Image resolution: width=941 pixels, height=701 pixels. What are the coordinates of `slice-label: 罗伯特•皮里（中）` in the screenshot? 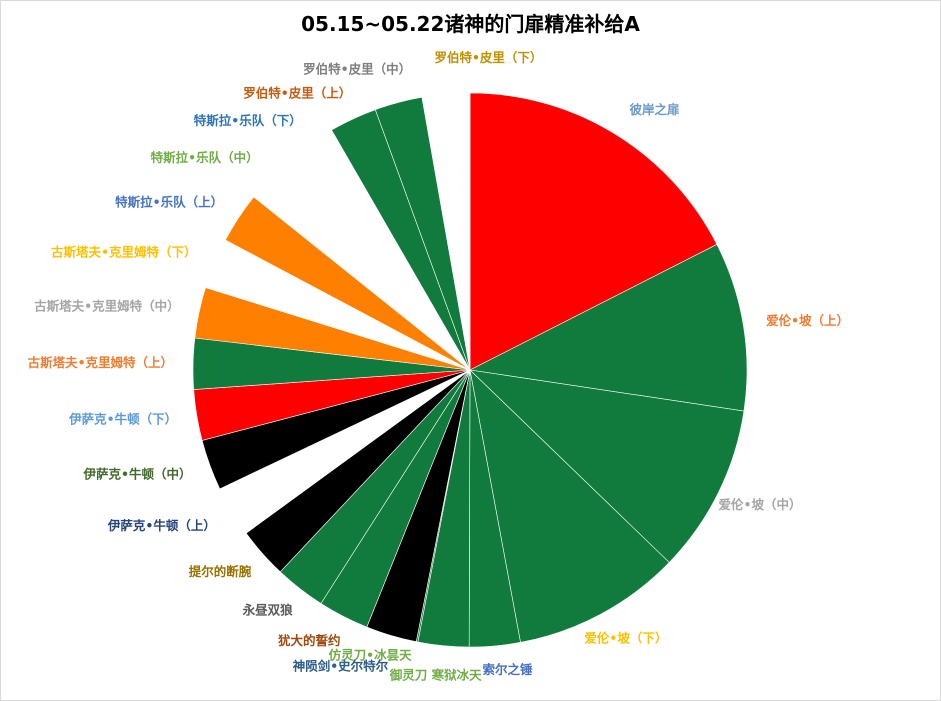 It's located at (357, 68).